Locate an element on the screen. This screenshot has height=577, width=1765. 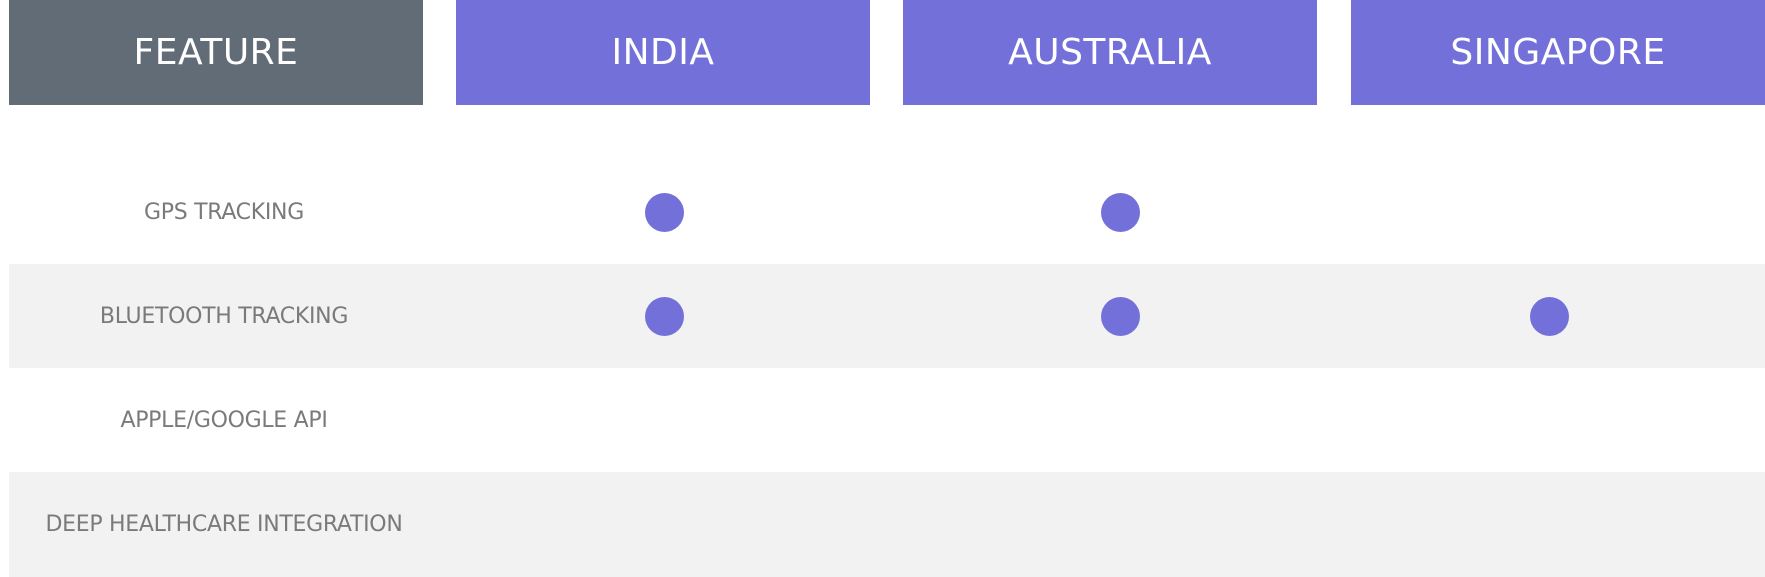
feature-label: DEEP HEALTHCARE INTEGRATION is located at coordinates (224, 524).